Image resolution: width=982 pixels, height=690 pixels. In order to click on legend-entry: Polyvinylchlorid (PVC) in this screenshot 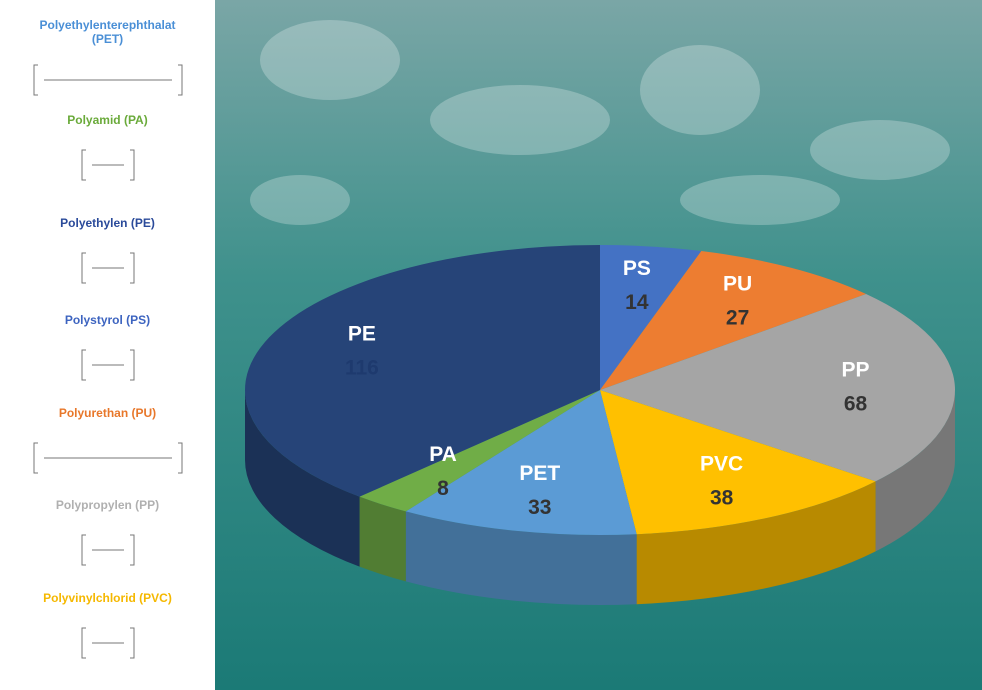, I will do `click(107, 598)`.